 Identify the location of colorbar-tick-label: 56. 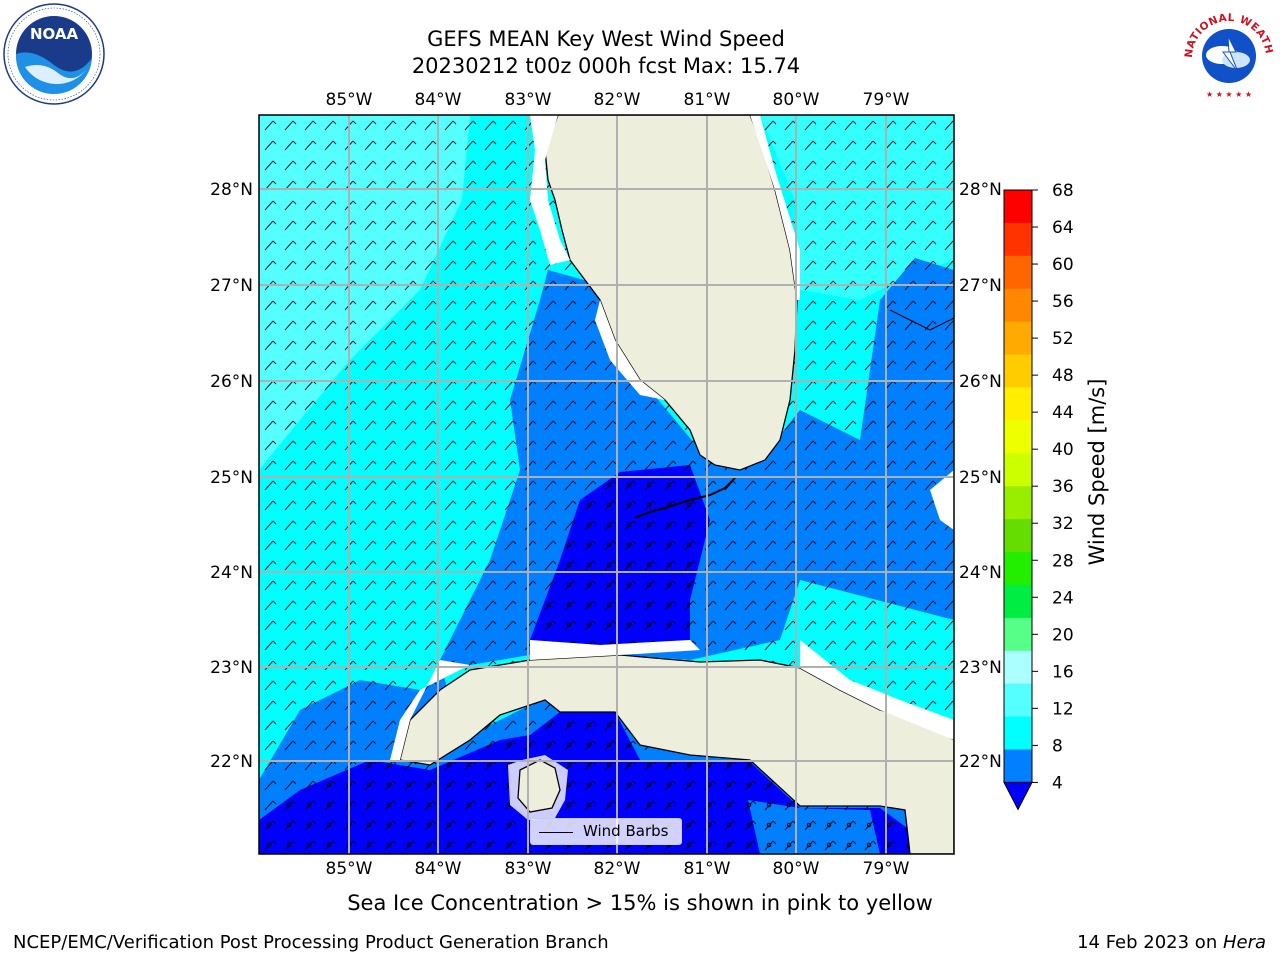
(1063, 302).